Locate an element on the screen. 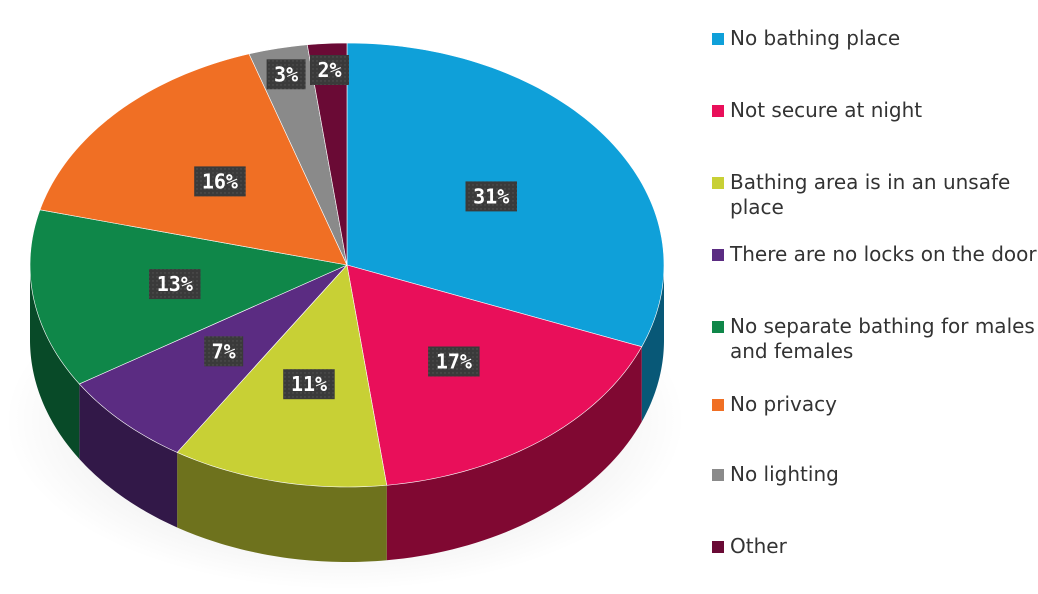  data-label-no-lighting: 3% is located at coordinates (286, 74).